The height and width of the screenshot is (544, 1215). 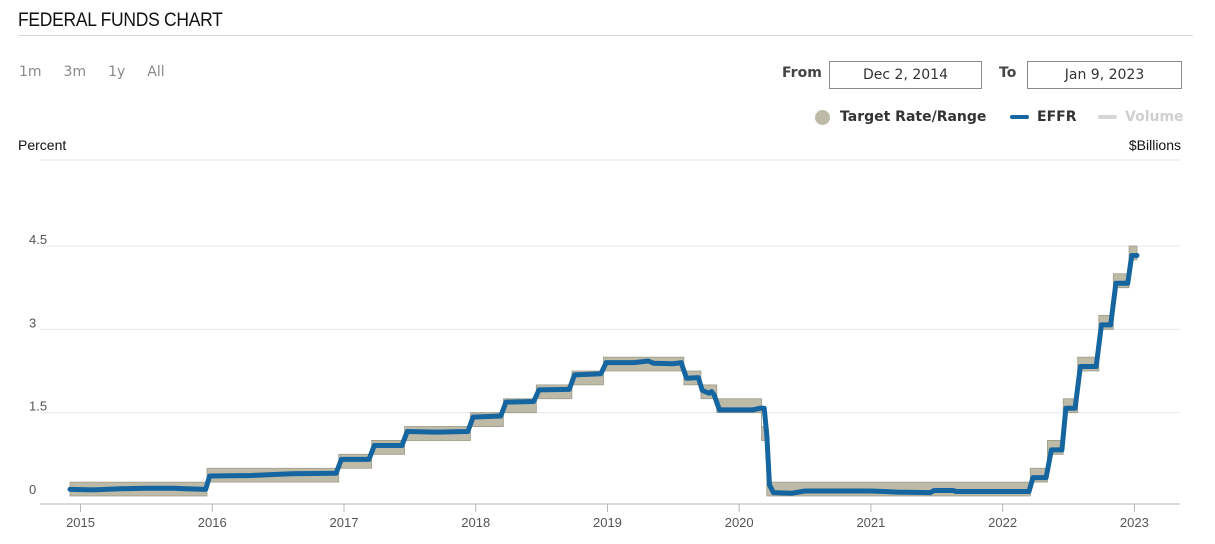 I want to click on range-1y-button: 1y, so click(x=117, y=72).